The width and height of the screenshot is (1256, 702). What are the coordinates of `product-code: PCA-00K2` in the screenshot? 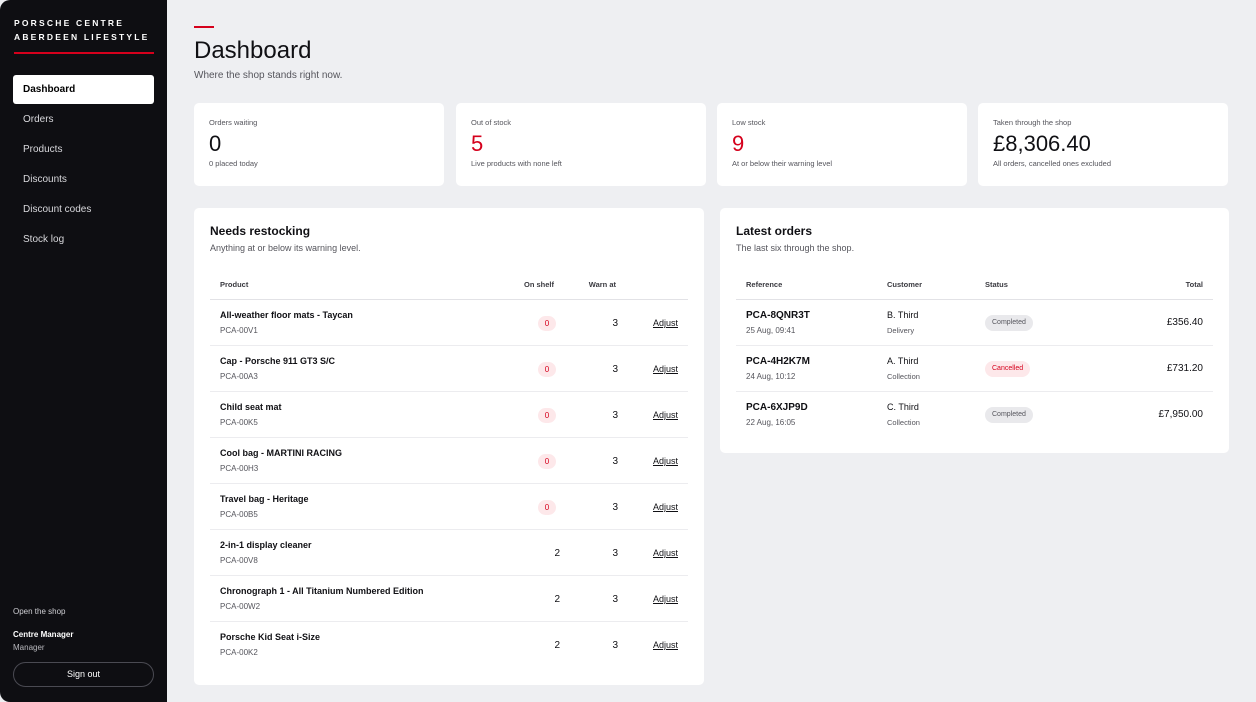 It's located at (239, 652).